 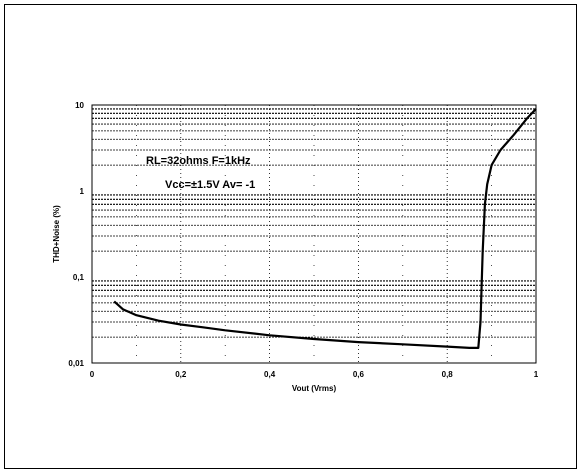 I want to click on x-tick-label: 0,8, so click(x=448, y=374).